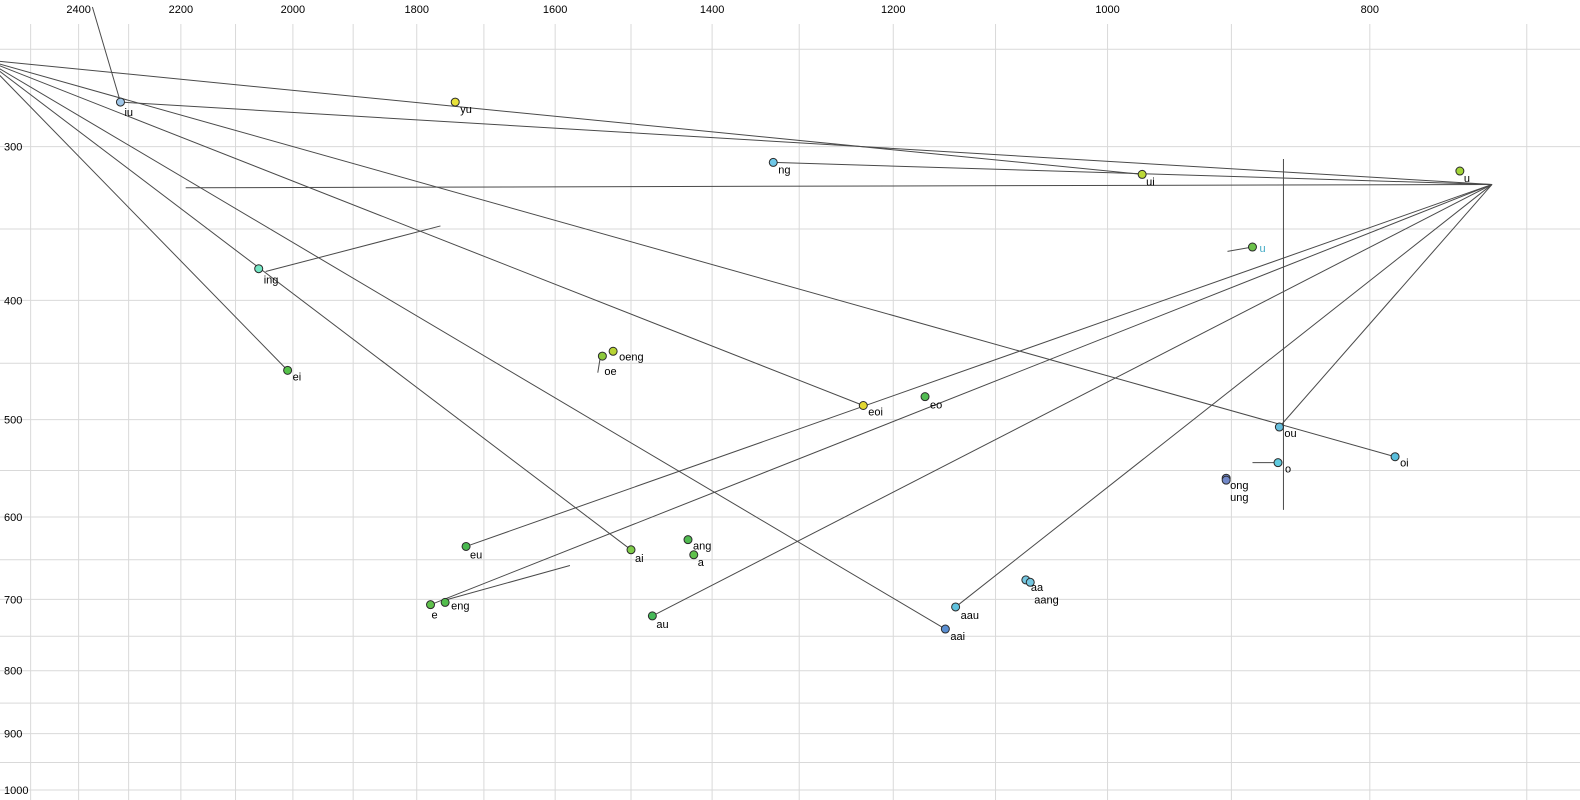  I want to click on y-tick-label: 600, so click(13, 518).